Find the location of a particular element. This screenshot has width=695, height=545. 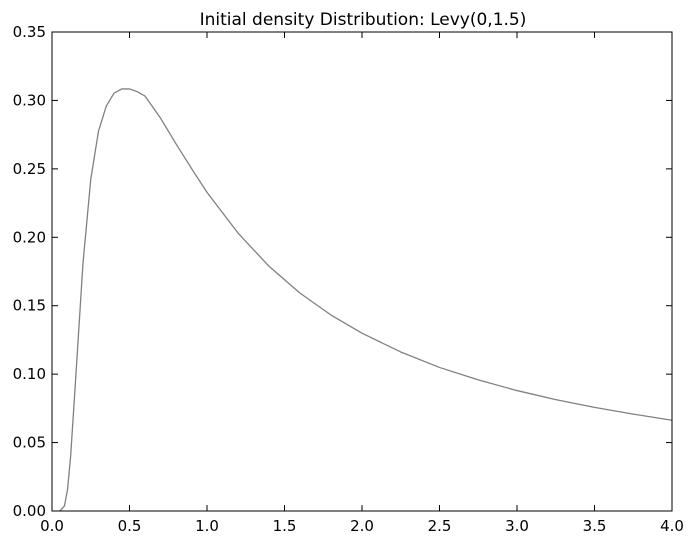

x-tick-label: 0.5 is located at coordinates (130, 526).